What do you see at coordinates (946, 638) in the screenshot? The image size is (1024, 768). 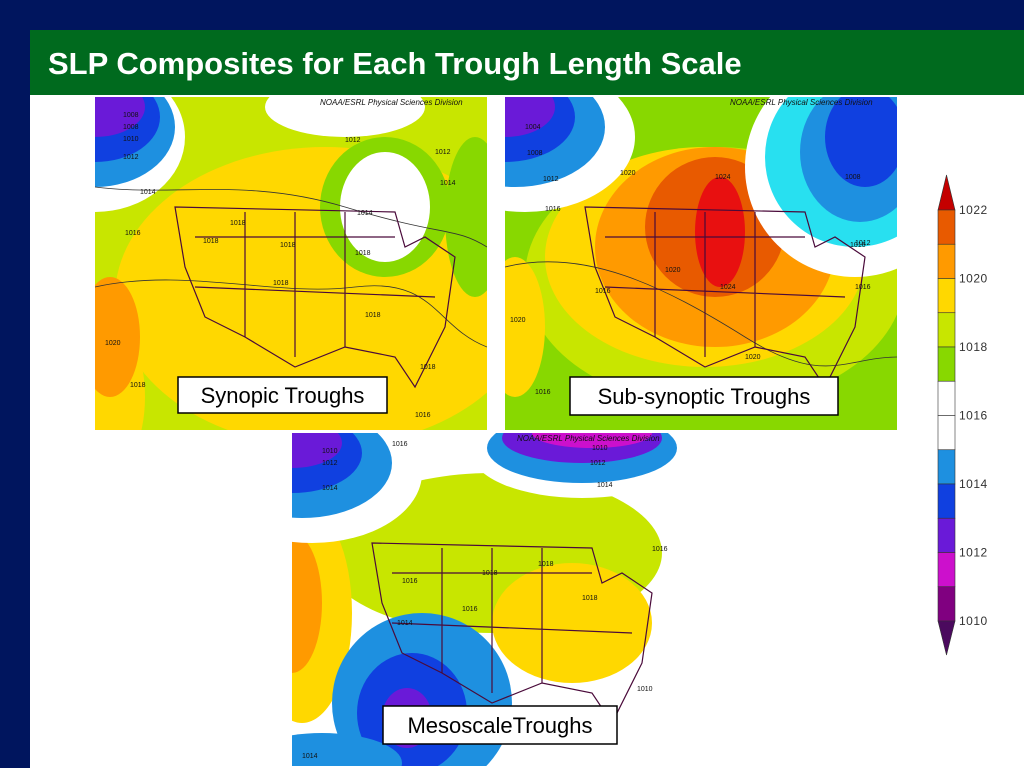 I see `color-bar-cap` at bounding box center [946, 638].